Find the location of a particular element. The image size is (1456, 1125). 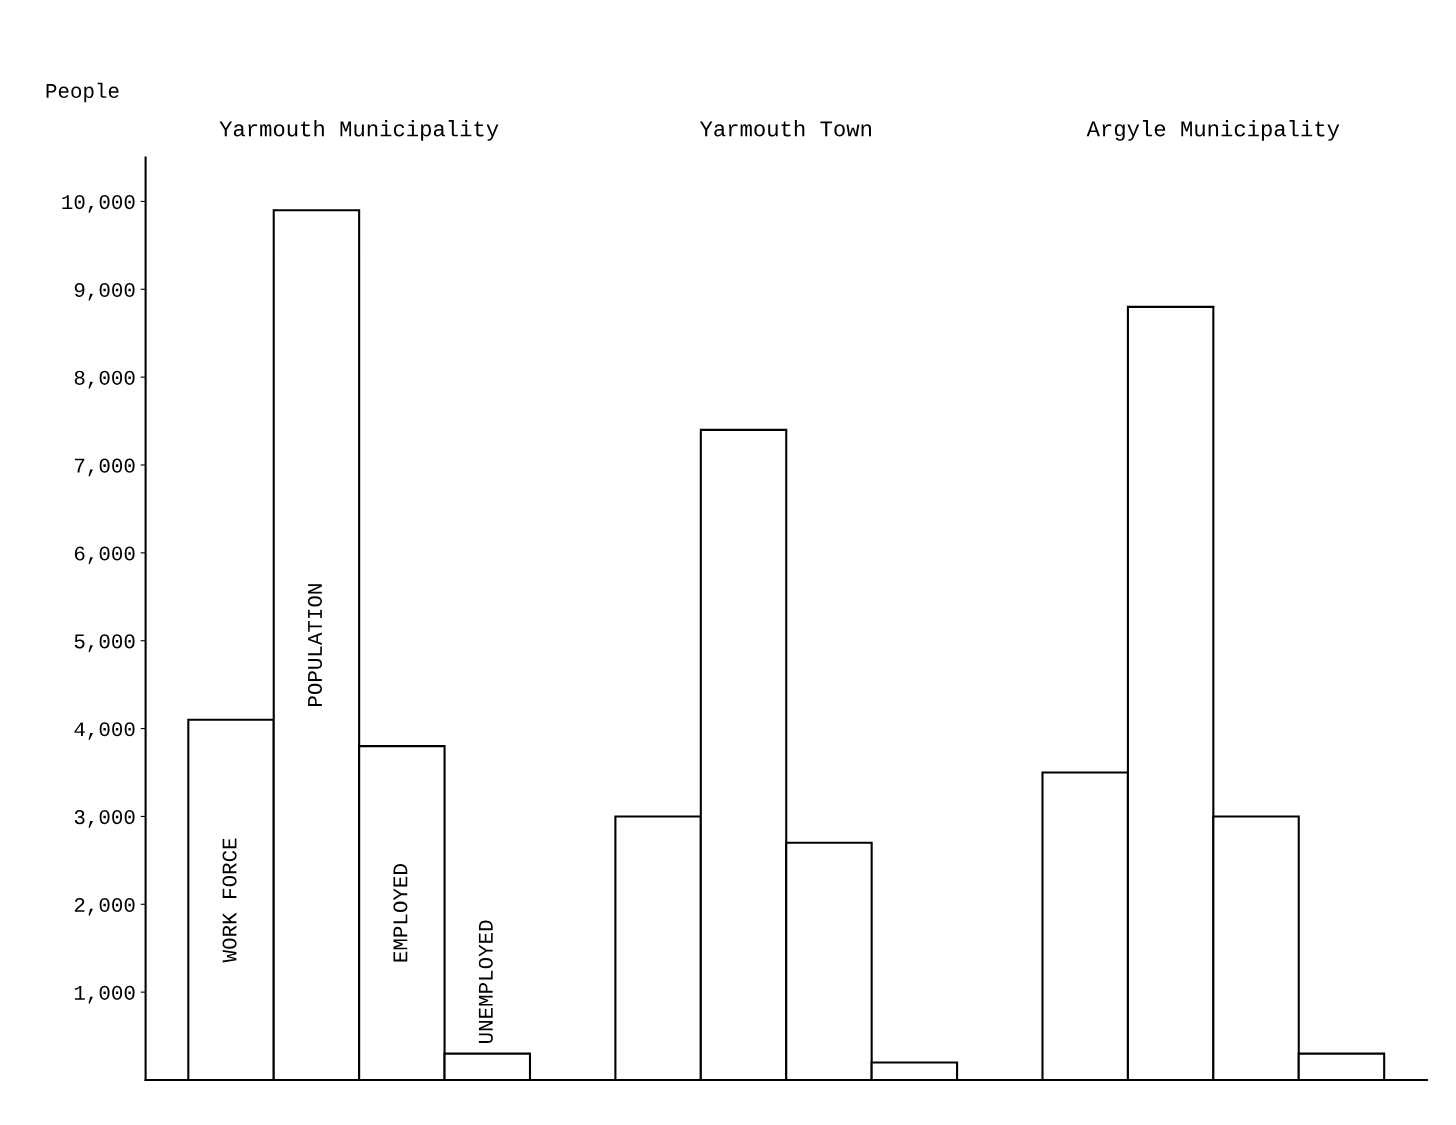

y-tick-label: 9,000 is located at coordinates (104, 291).